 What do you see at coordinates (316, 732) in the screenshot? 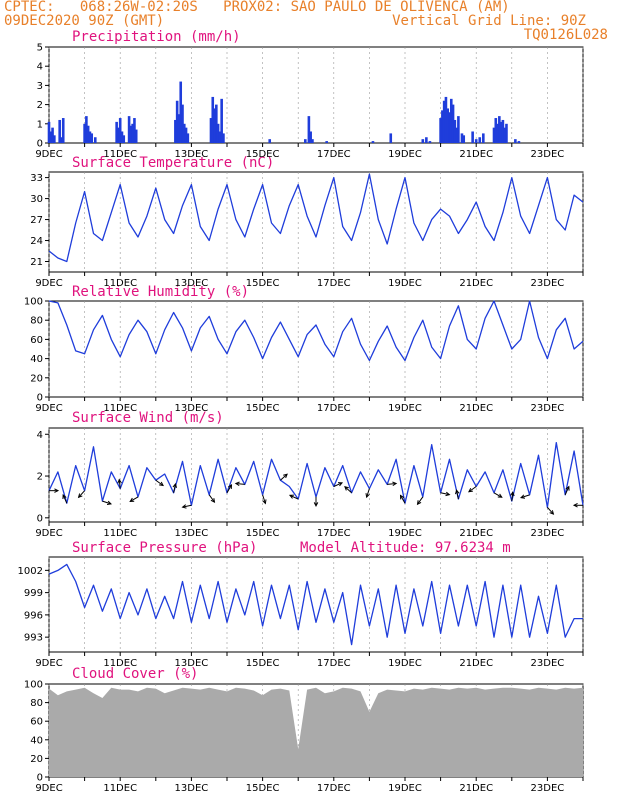
I see `cloud-cover-area` at bounding box center [316, 732].